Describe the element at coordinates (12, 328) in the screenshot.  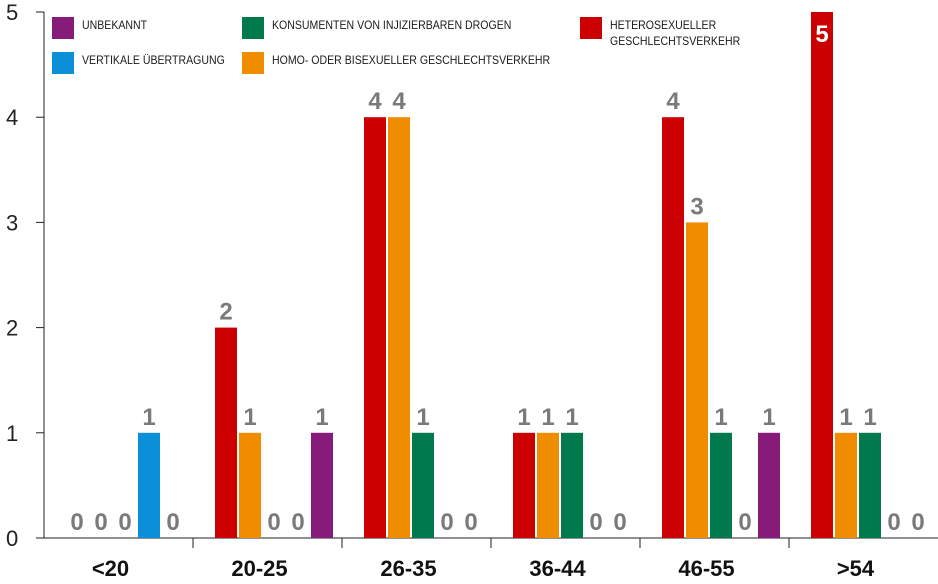
I see `y-tick-label: 2` at that location.